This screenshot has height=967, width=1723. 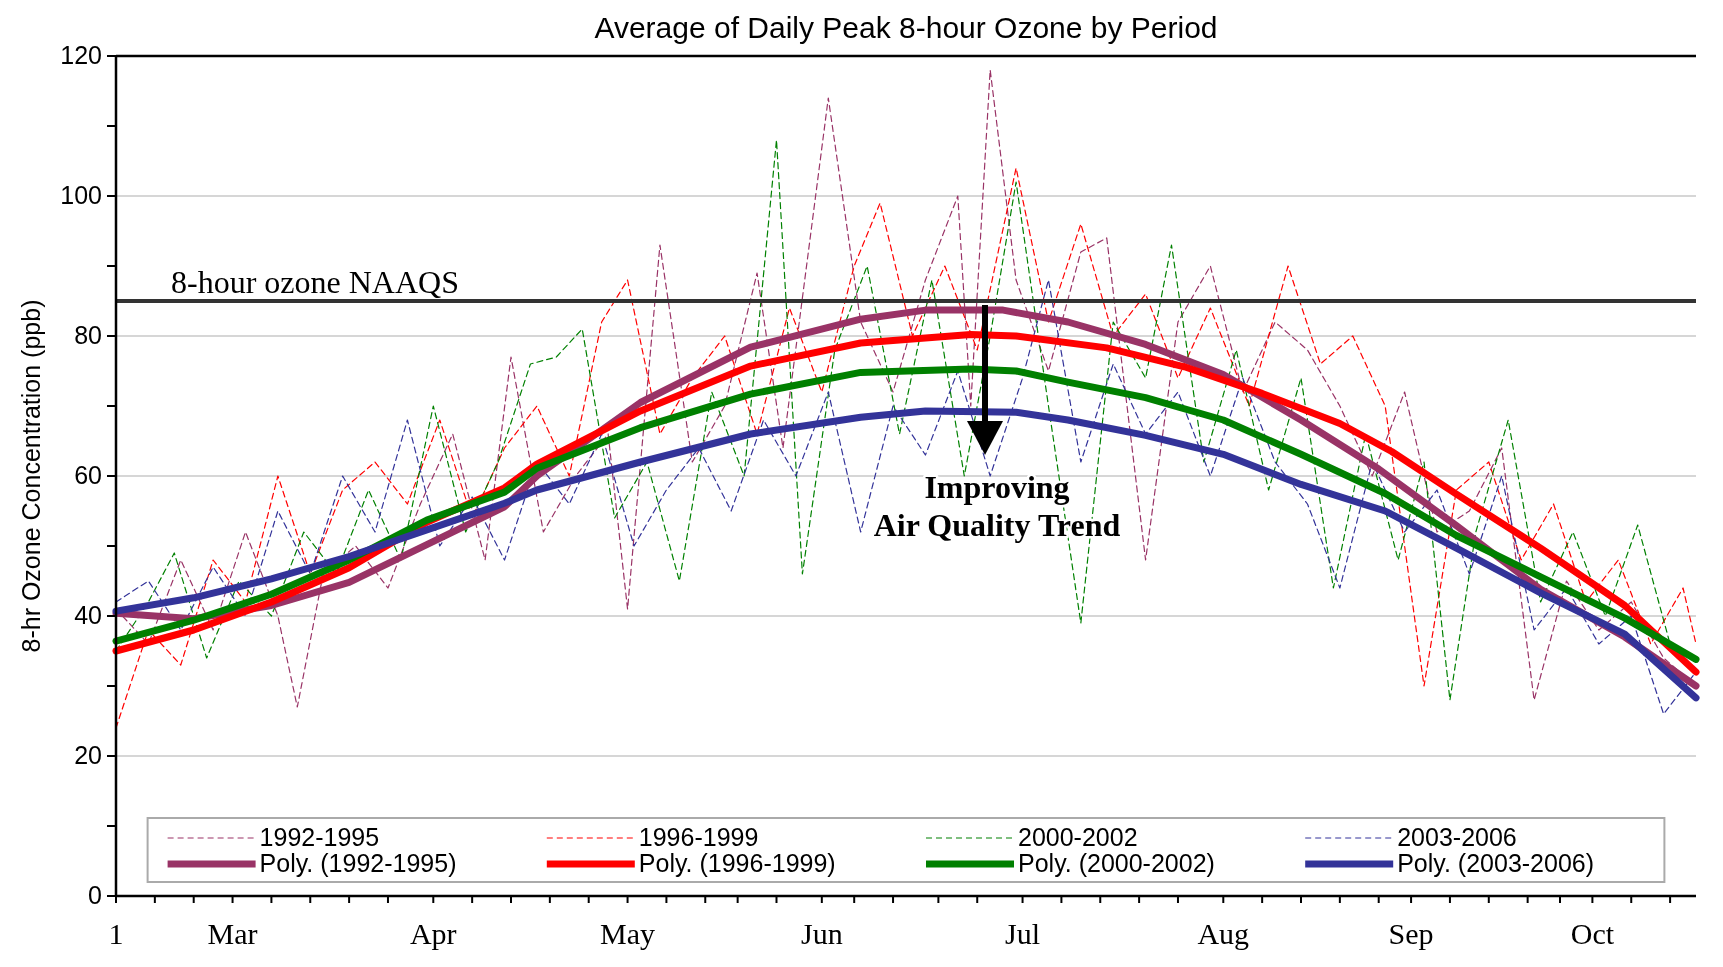 I want to click on y-axis-title: 8-hr Ozone Concentration (ppb), so click(x=31, y=476).